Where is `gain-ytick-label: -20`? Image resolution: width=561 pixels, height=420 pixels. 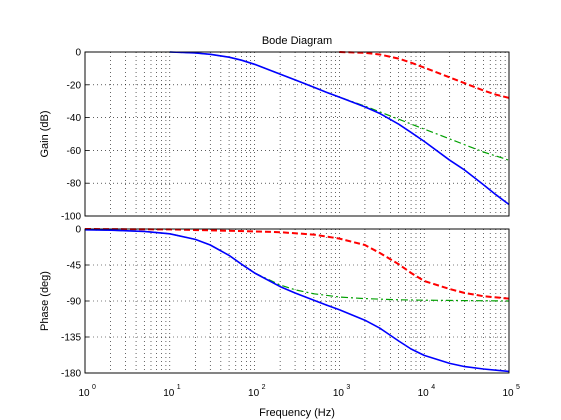
gain-ytick-label: -20 is located at coordinates (74, 85).